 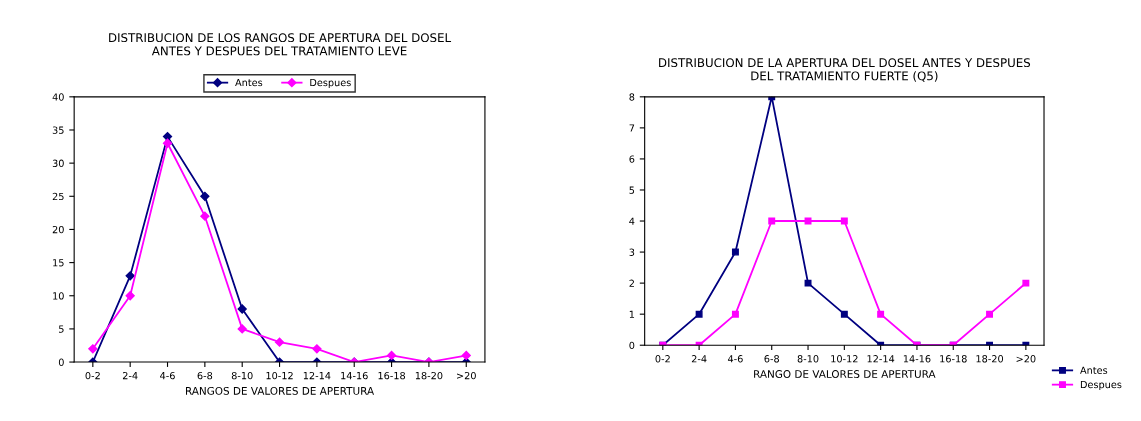 What do you see at coordinates (845, 70) in the screenshot?
I see `chart-title: DISTRIBUCION DE LA APERTURA DEL DOSEL ANTES Y DESPUES DEL TRATAMIENTO FUERTE (Q5)` at bounding box center [845, 70].